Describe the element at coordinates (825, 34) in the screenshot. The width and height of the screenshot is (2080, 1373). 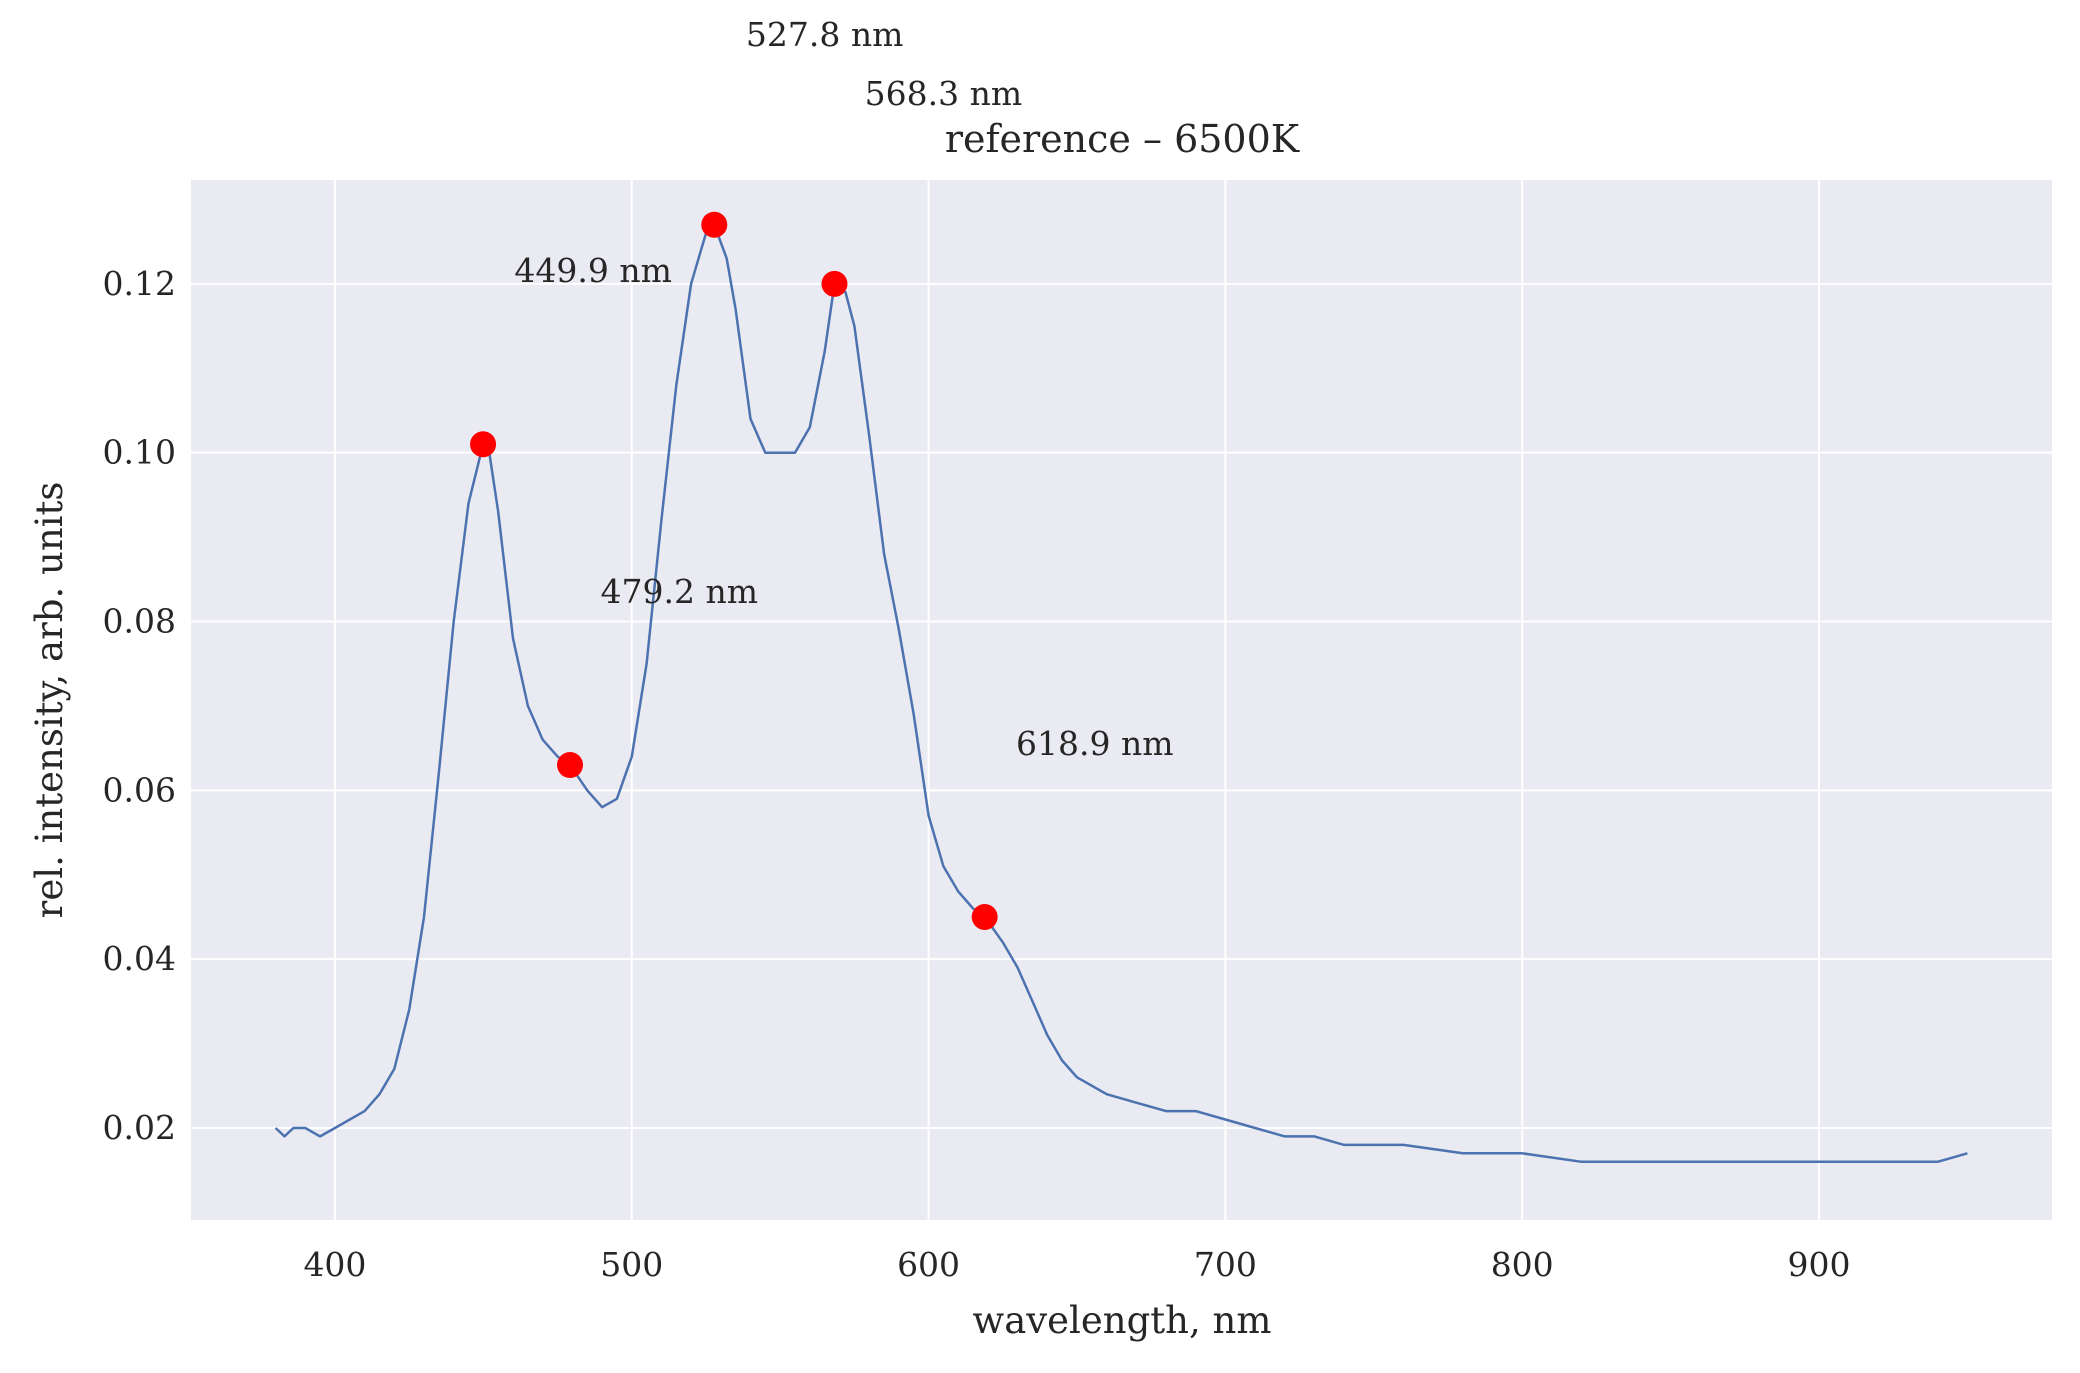
I see `peak-label: 527.8 nm` at that location.